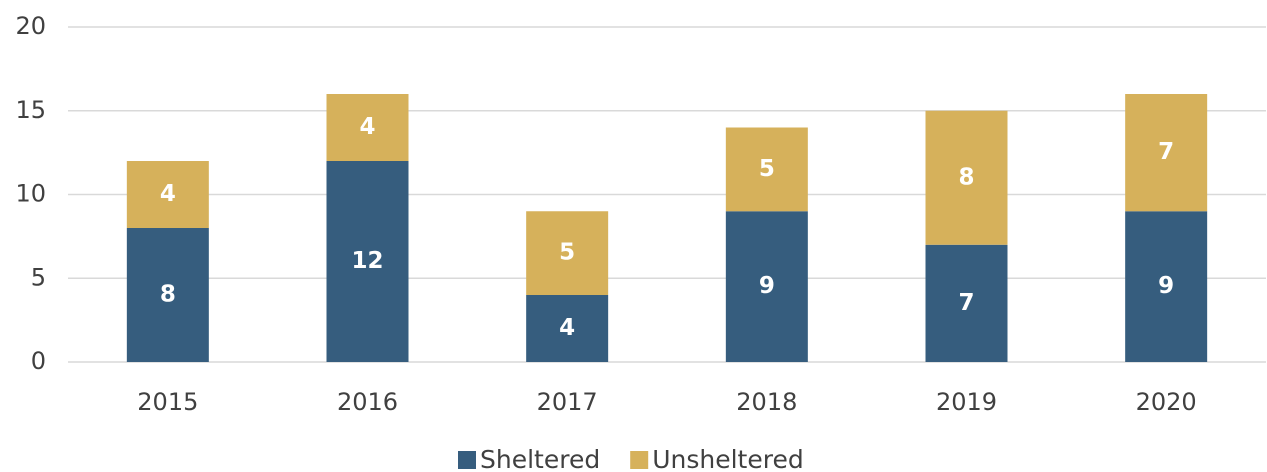 This screenshot has height=472, width=1267. Describe the element at coordinates (38, 277) in the screenshot. I see `y-tick-label: 5` at that location.